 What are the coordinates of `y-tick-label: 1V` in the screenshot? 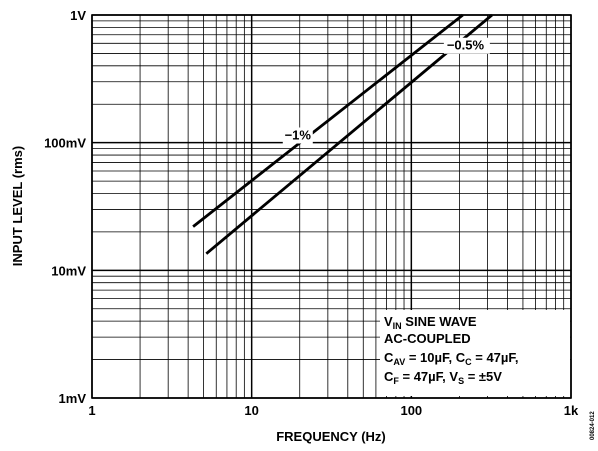 It's located at (78, 15).